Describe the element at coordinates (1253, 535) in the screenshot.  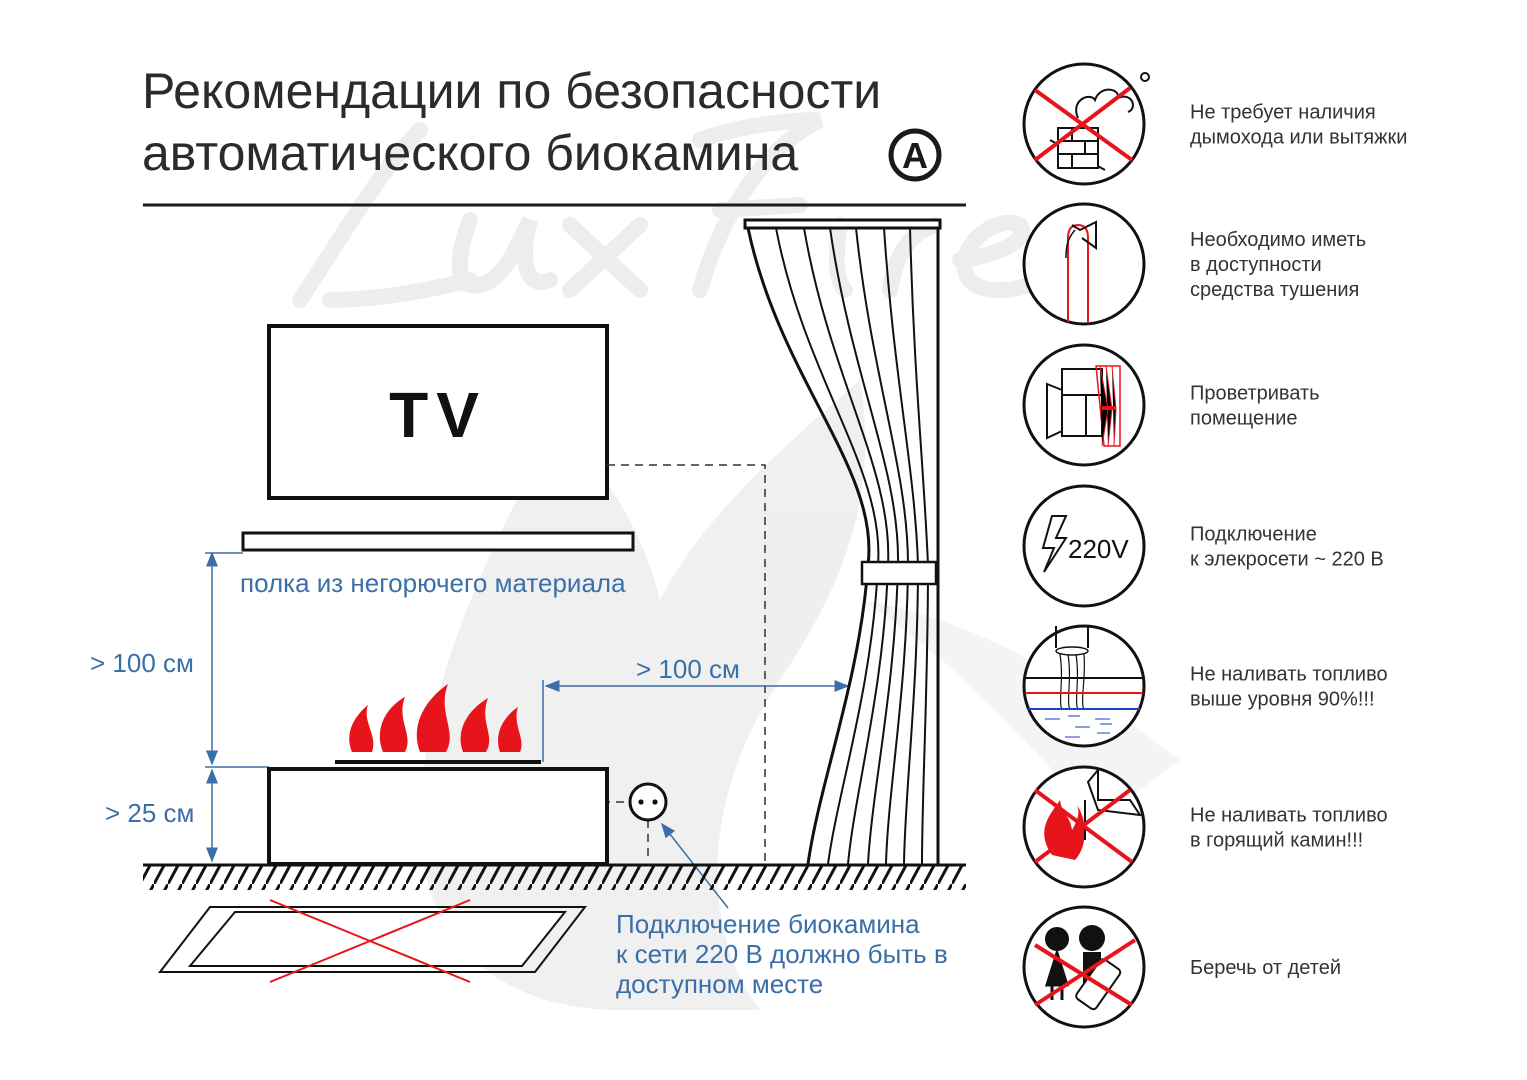
I see `rule-caption: Подключение` at that location.